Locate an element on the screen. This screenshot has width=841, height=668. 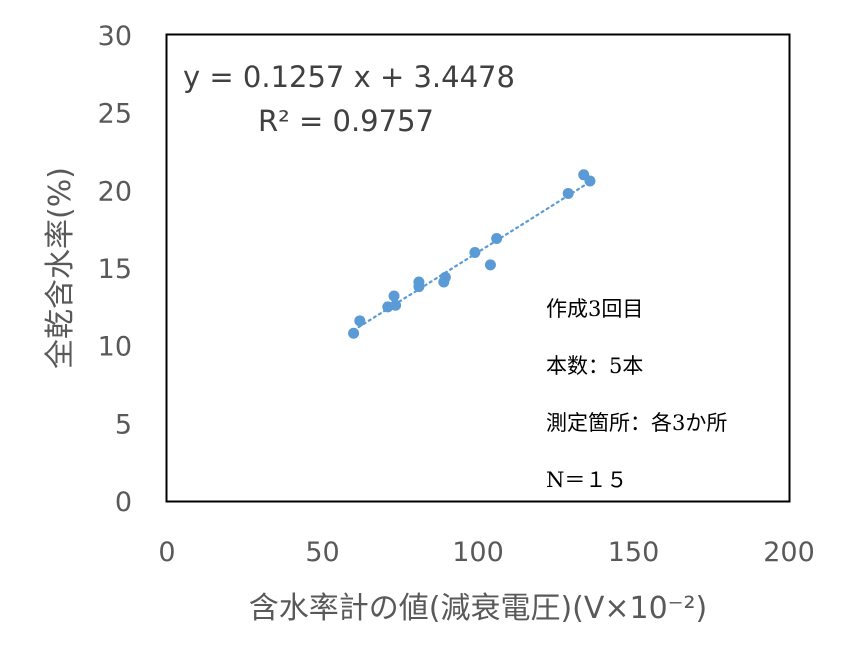
annotation-locations: 測定箇所：各3か所 is located at coordinates (636, 423).